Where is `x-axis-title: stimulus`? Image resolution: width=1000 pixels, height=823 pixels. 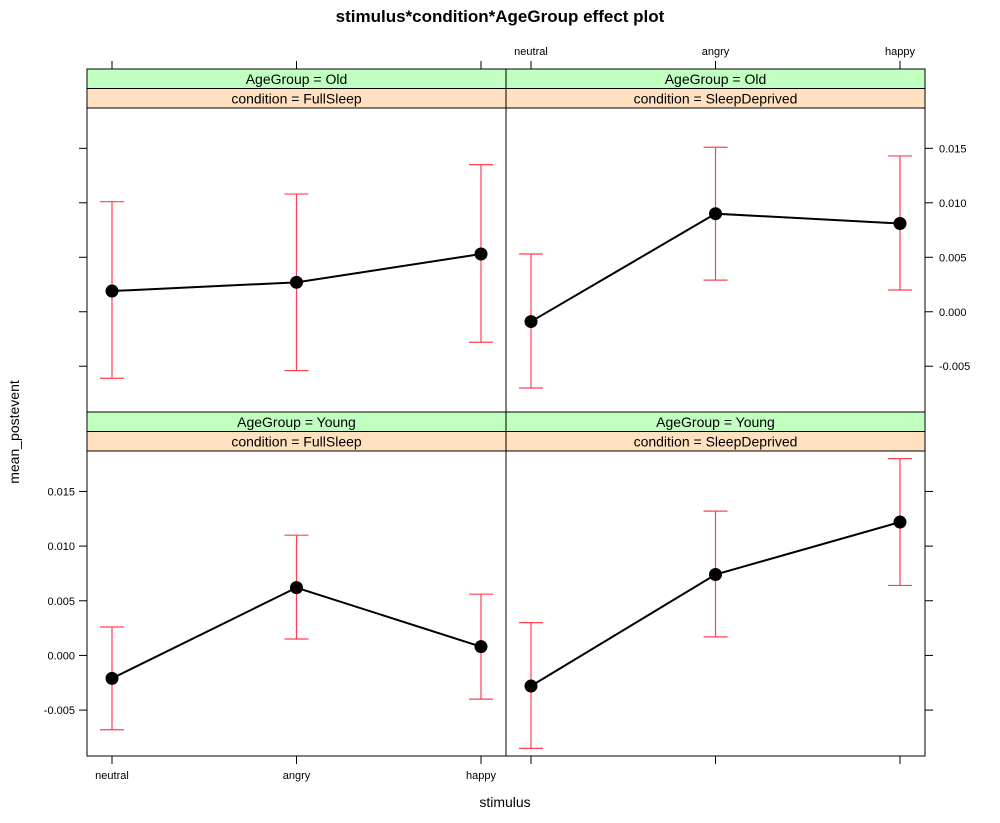
x-axis-title: stimulus is located at coordinates (504, 802).